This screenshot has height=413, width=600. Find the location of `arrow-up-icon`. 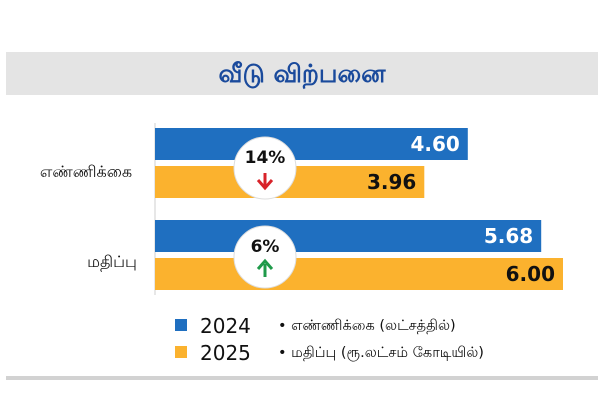

arrow-up-icon is located at coordinates (265, 267).